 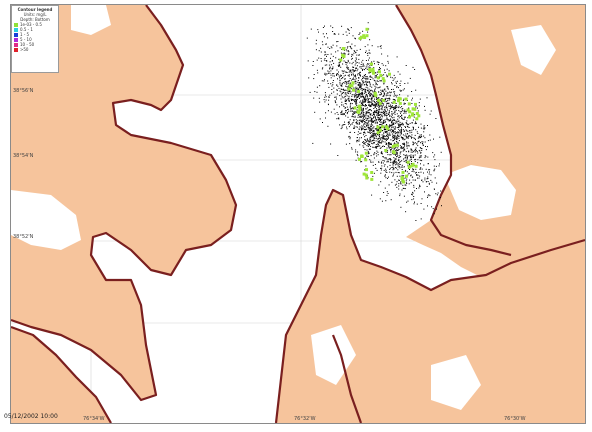 What do you see at coordinates (91, 20) in the screenshot?
I see `water-inlet-top` at bounding box center [91, 20].